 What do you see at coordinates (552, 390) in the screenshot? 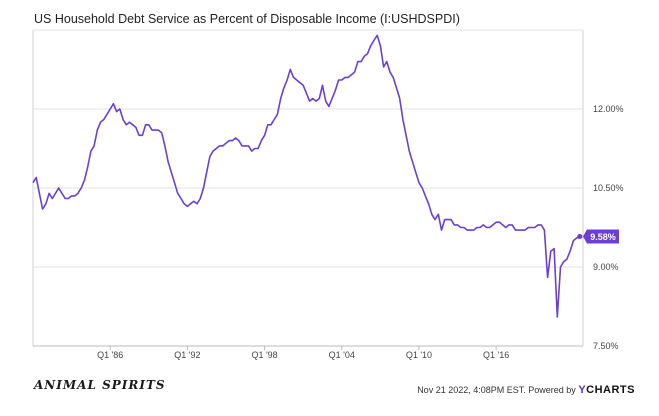
I see `powered-by-text: Powered by` at bounding box center [552, 390].